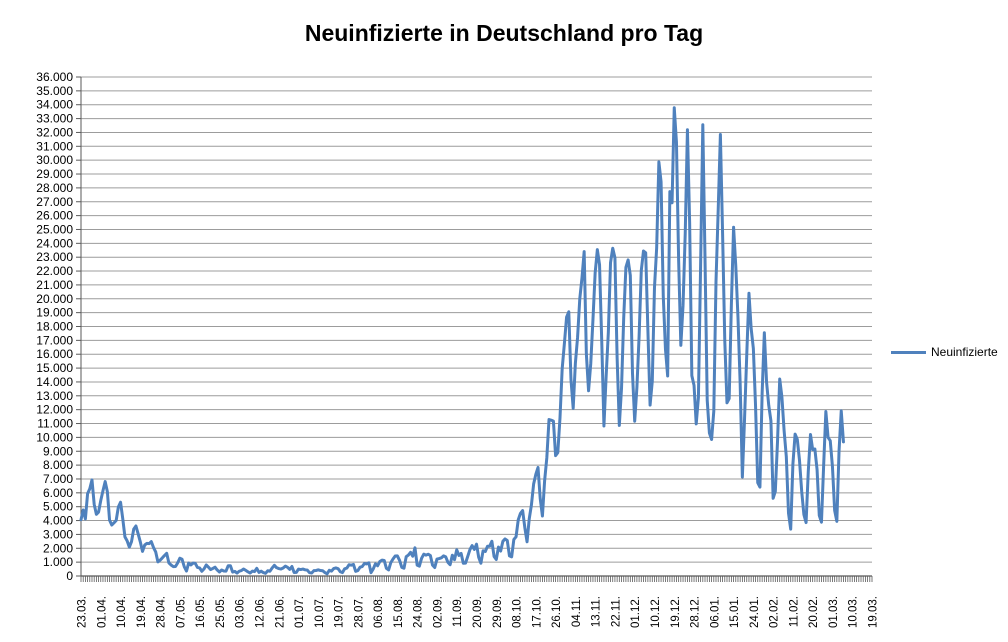  What do you see at coordinates (964, 352) in the screenshot?
I see `legend-series-label: Neuinfizierte` at bounding box center [964, 352].